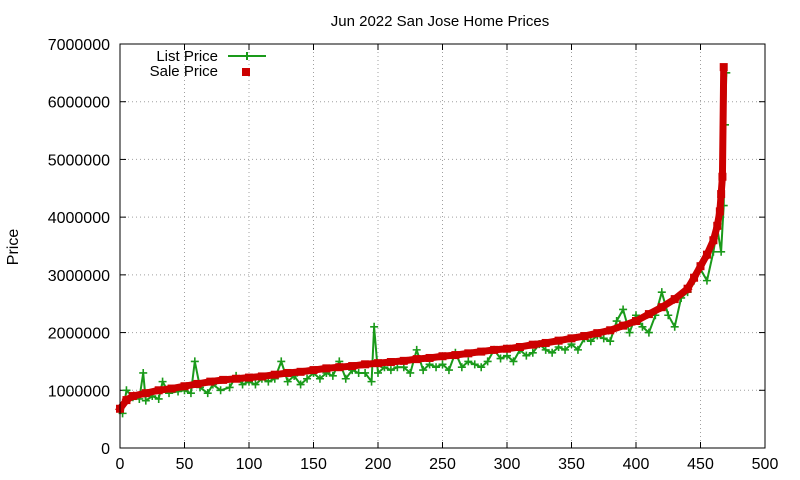 Image resolution: width=800 pixels, height=480 pixels. Describe the element at coordinates (79, 218) in the screenshot. I see `y-tick-label: 4000000` at that location.